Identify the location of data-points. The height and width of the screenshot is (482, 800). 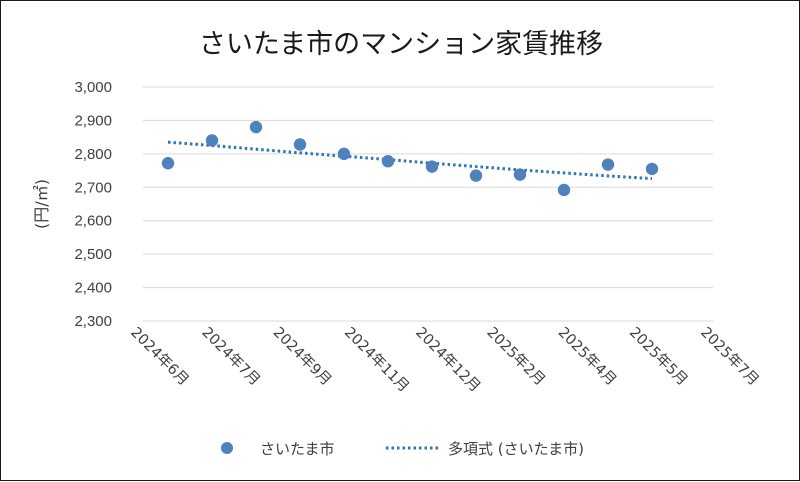
(410, 158).